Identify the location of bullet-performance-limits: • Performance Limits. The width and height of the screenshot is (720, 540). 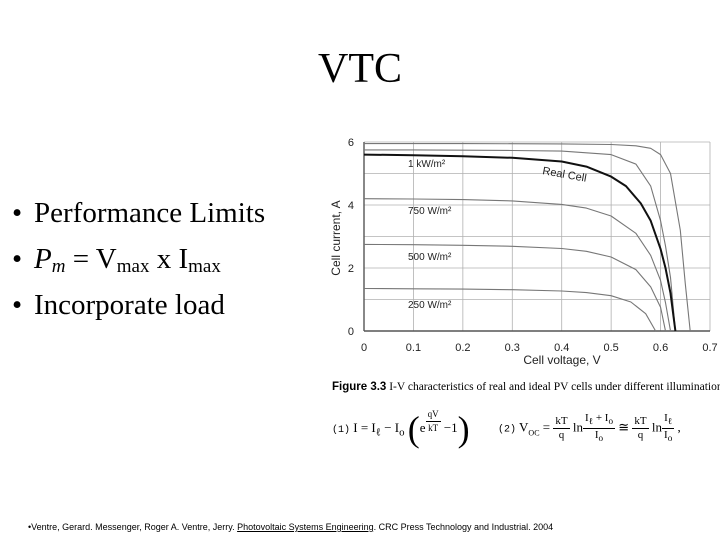
(138, 213).